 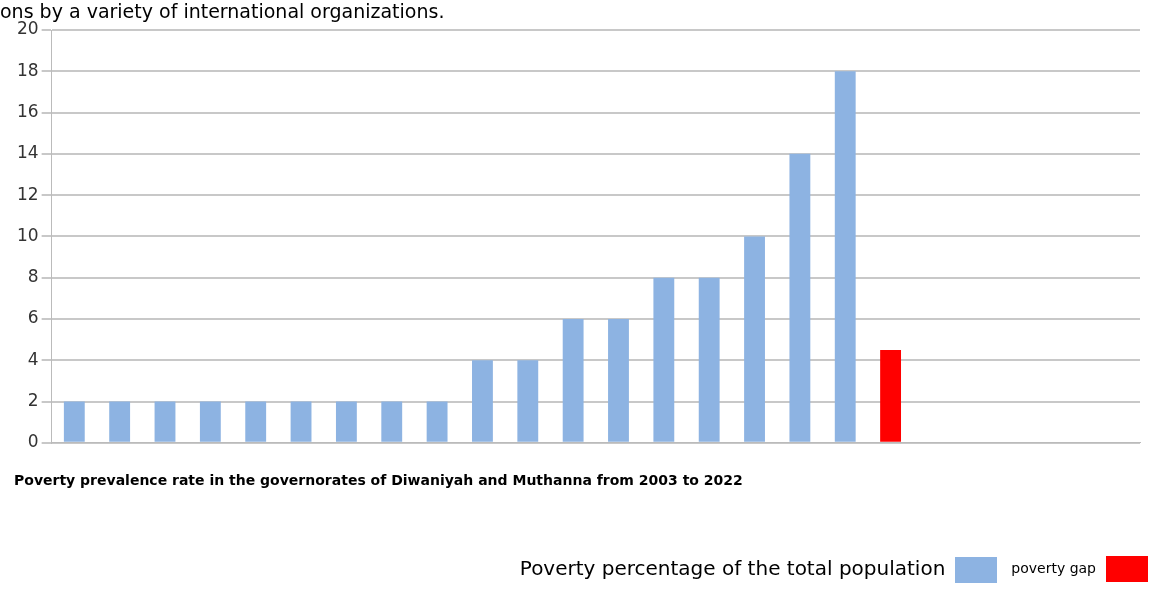 What do you see at coordinates (1054, 569) in the screenshot?
I see `legend-label: poverty gap` at bounding box center [1054, 569].